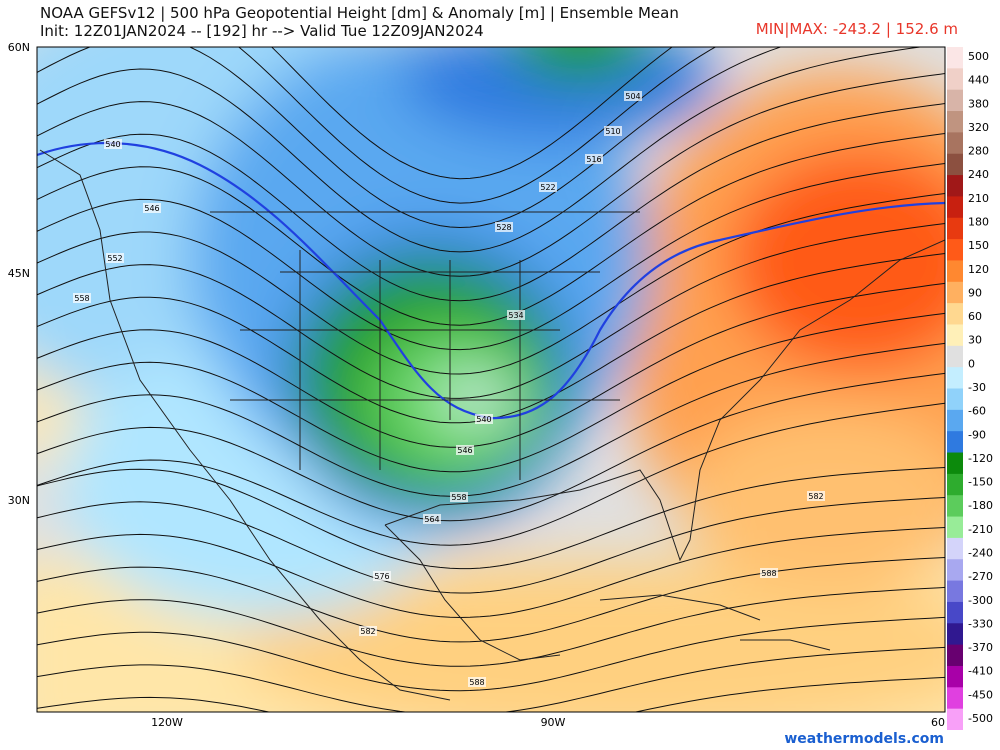 This screenshot has width=1000, height=750. I want to click on contour-label: 576, so click(381, 576).